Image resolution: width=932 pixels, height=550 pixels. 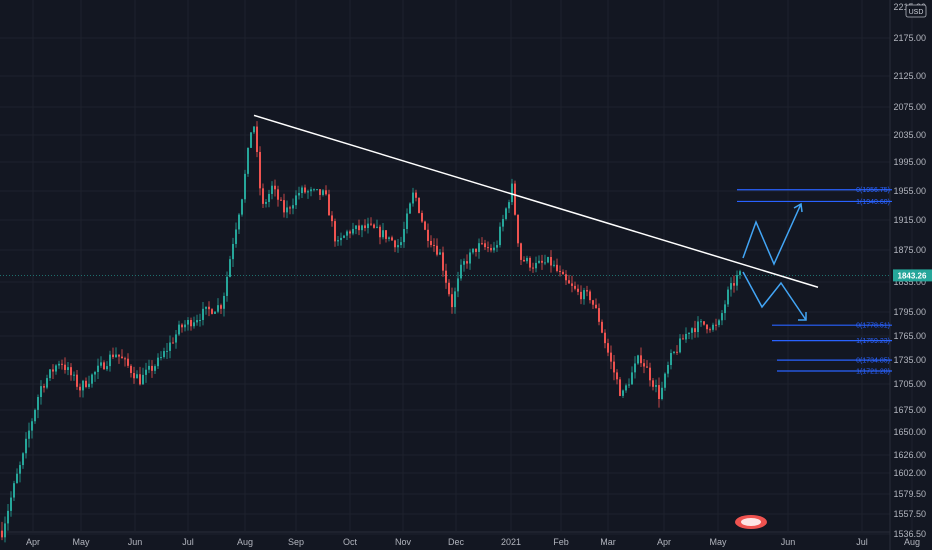 I want to click on price-tick-label: 1955.00, so click(x=909, y=191).